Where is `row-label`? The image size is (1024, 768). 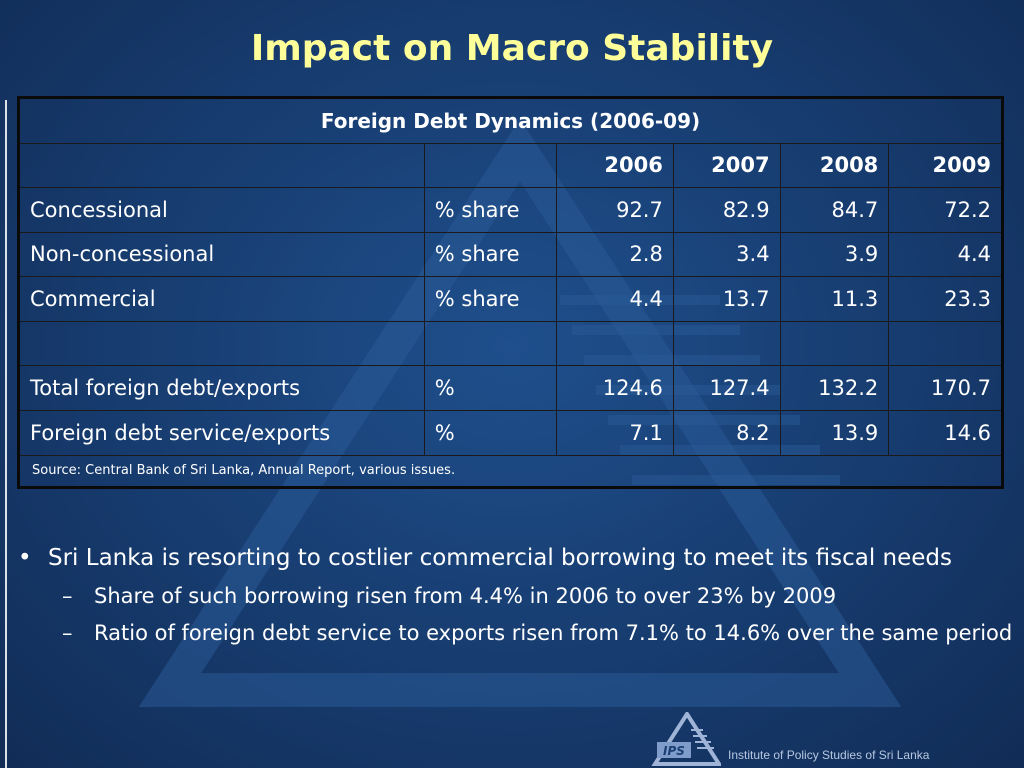
row-label is located at coordinates (221, 343).